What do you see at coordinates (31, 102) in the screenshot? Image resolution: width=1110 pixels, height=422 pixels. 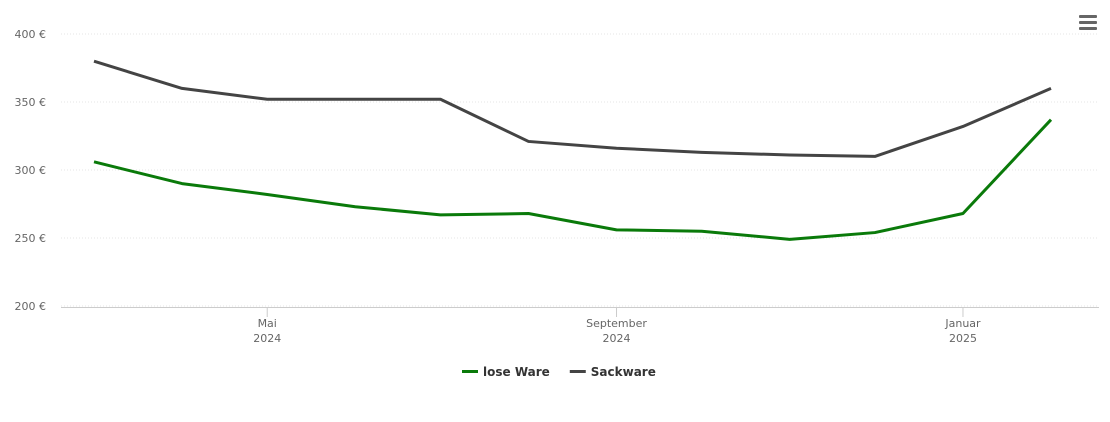 I see `y-tick-label: 350 €` at bounding box center [31, 102].